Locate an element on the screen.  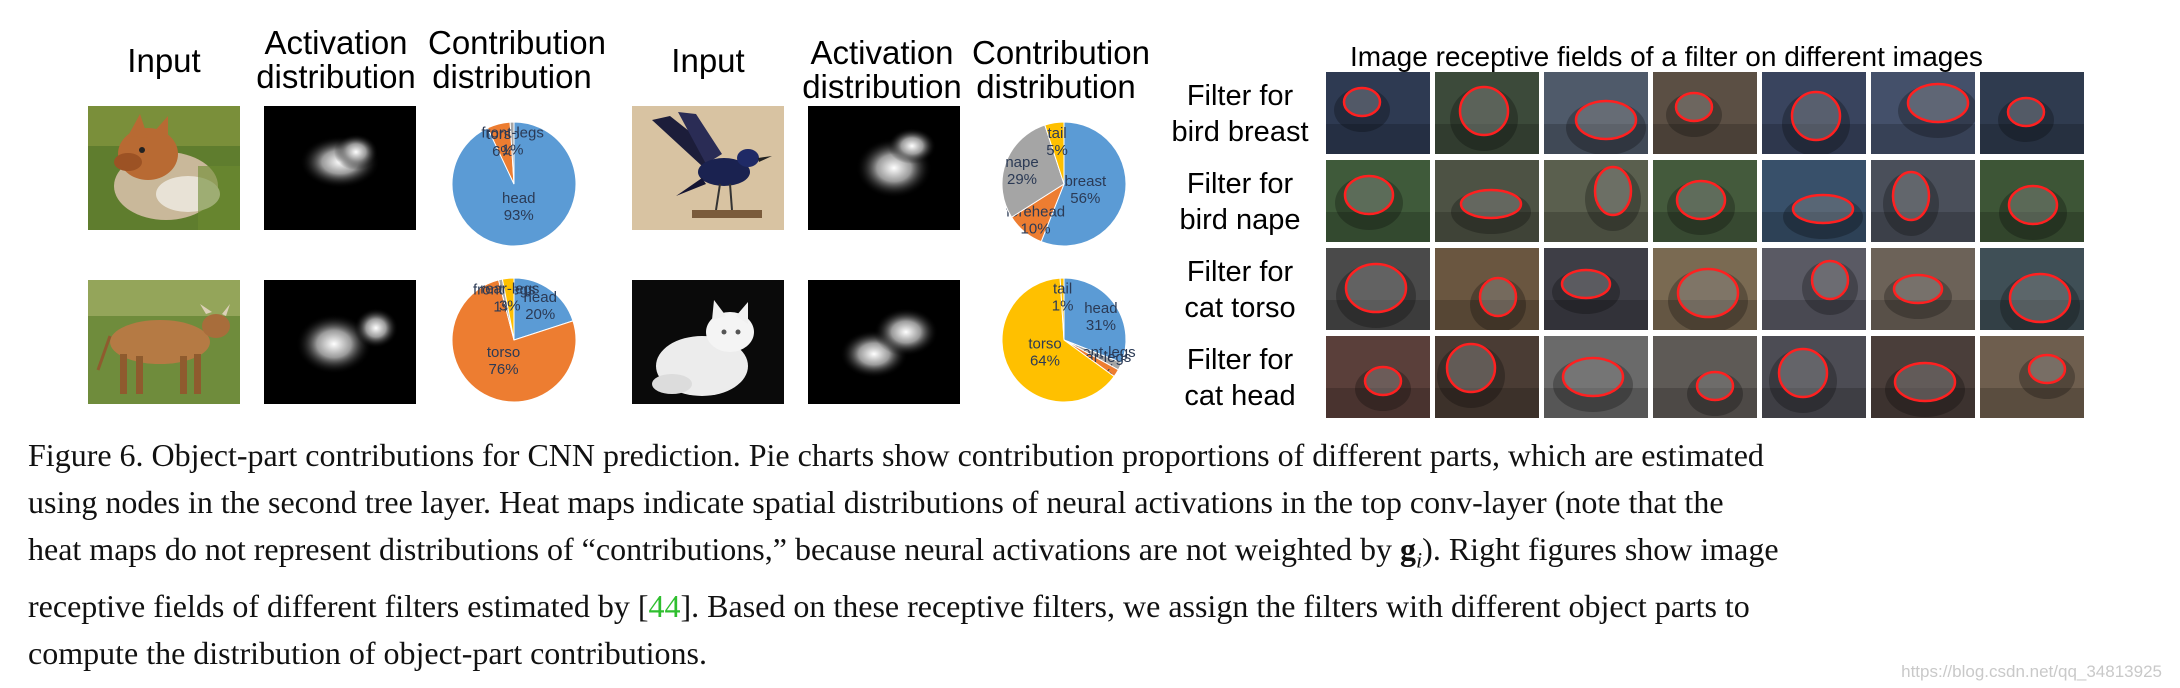
filter-label-line: cat torso is located at coordinates (1240, 308).